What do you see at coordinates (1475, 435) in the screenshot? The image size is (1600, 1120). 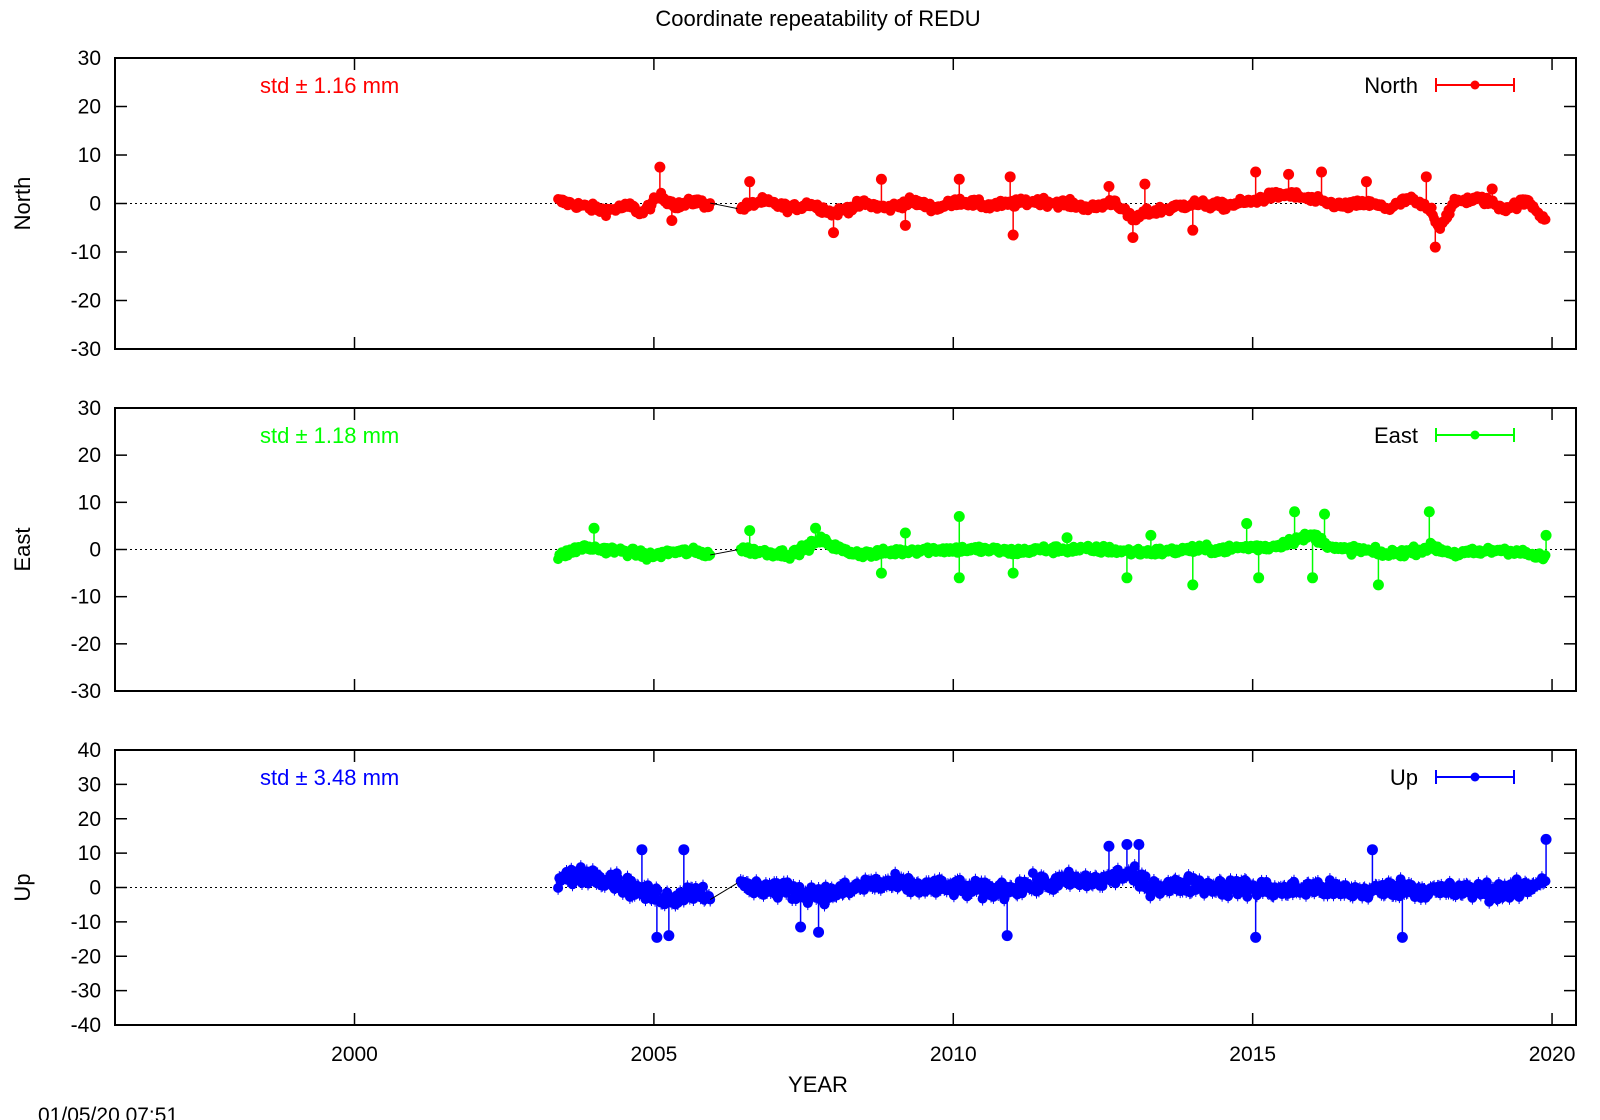 I see `legend-marker-east` at bounding box center [1475, 435].